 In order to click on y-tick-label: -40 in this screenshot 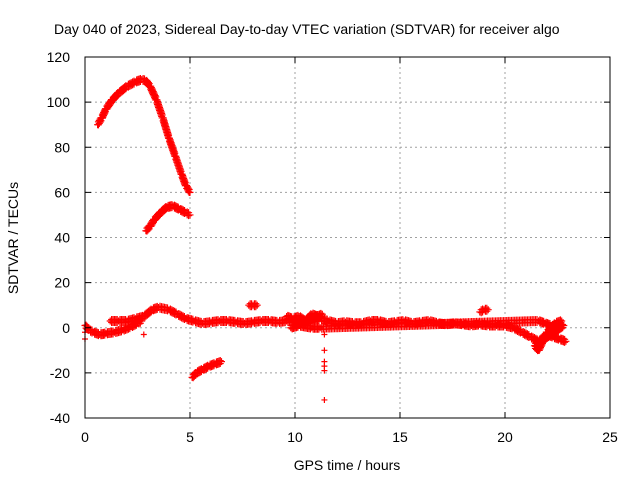, I will do `click(60, 418)`.